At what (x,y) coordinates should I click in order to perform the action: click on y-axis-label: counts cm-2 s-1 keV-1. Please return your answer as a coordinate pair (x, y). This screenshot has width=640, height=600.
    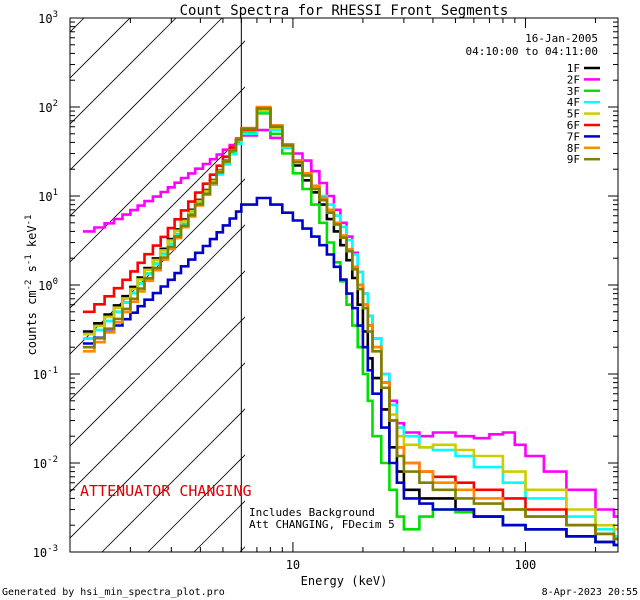
    Looking at the image, I should click on (31, 285).